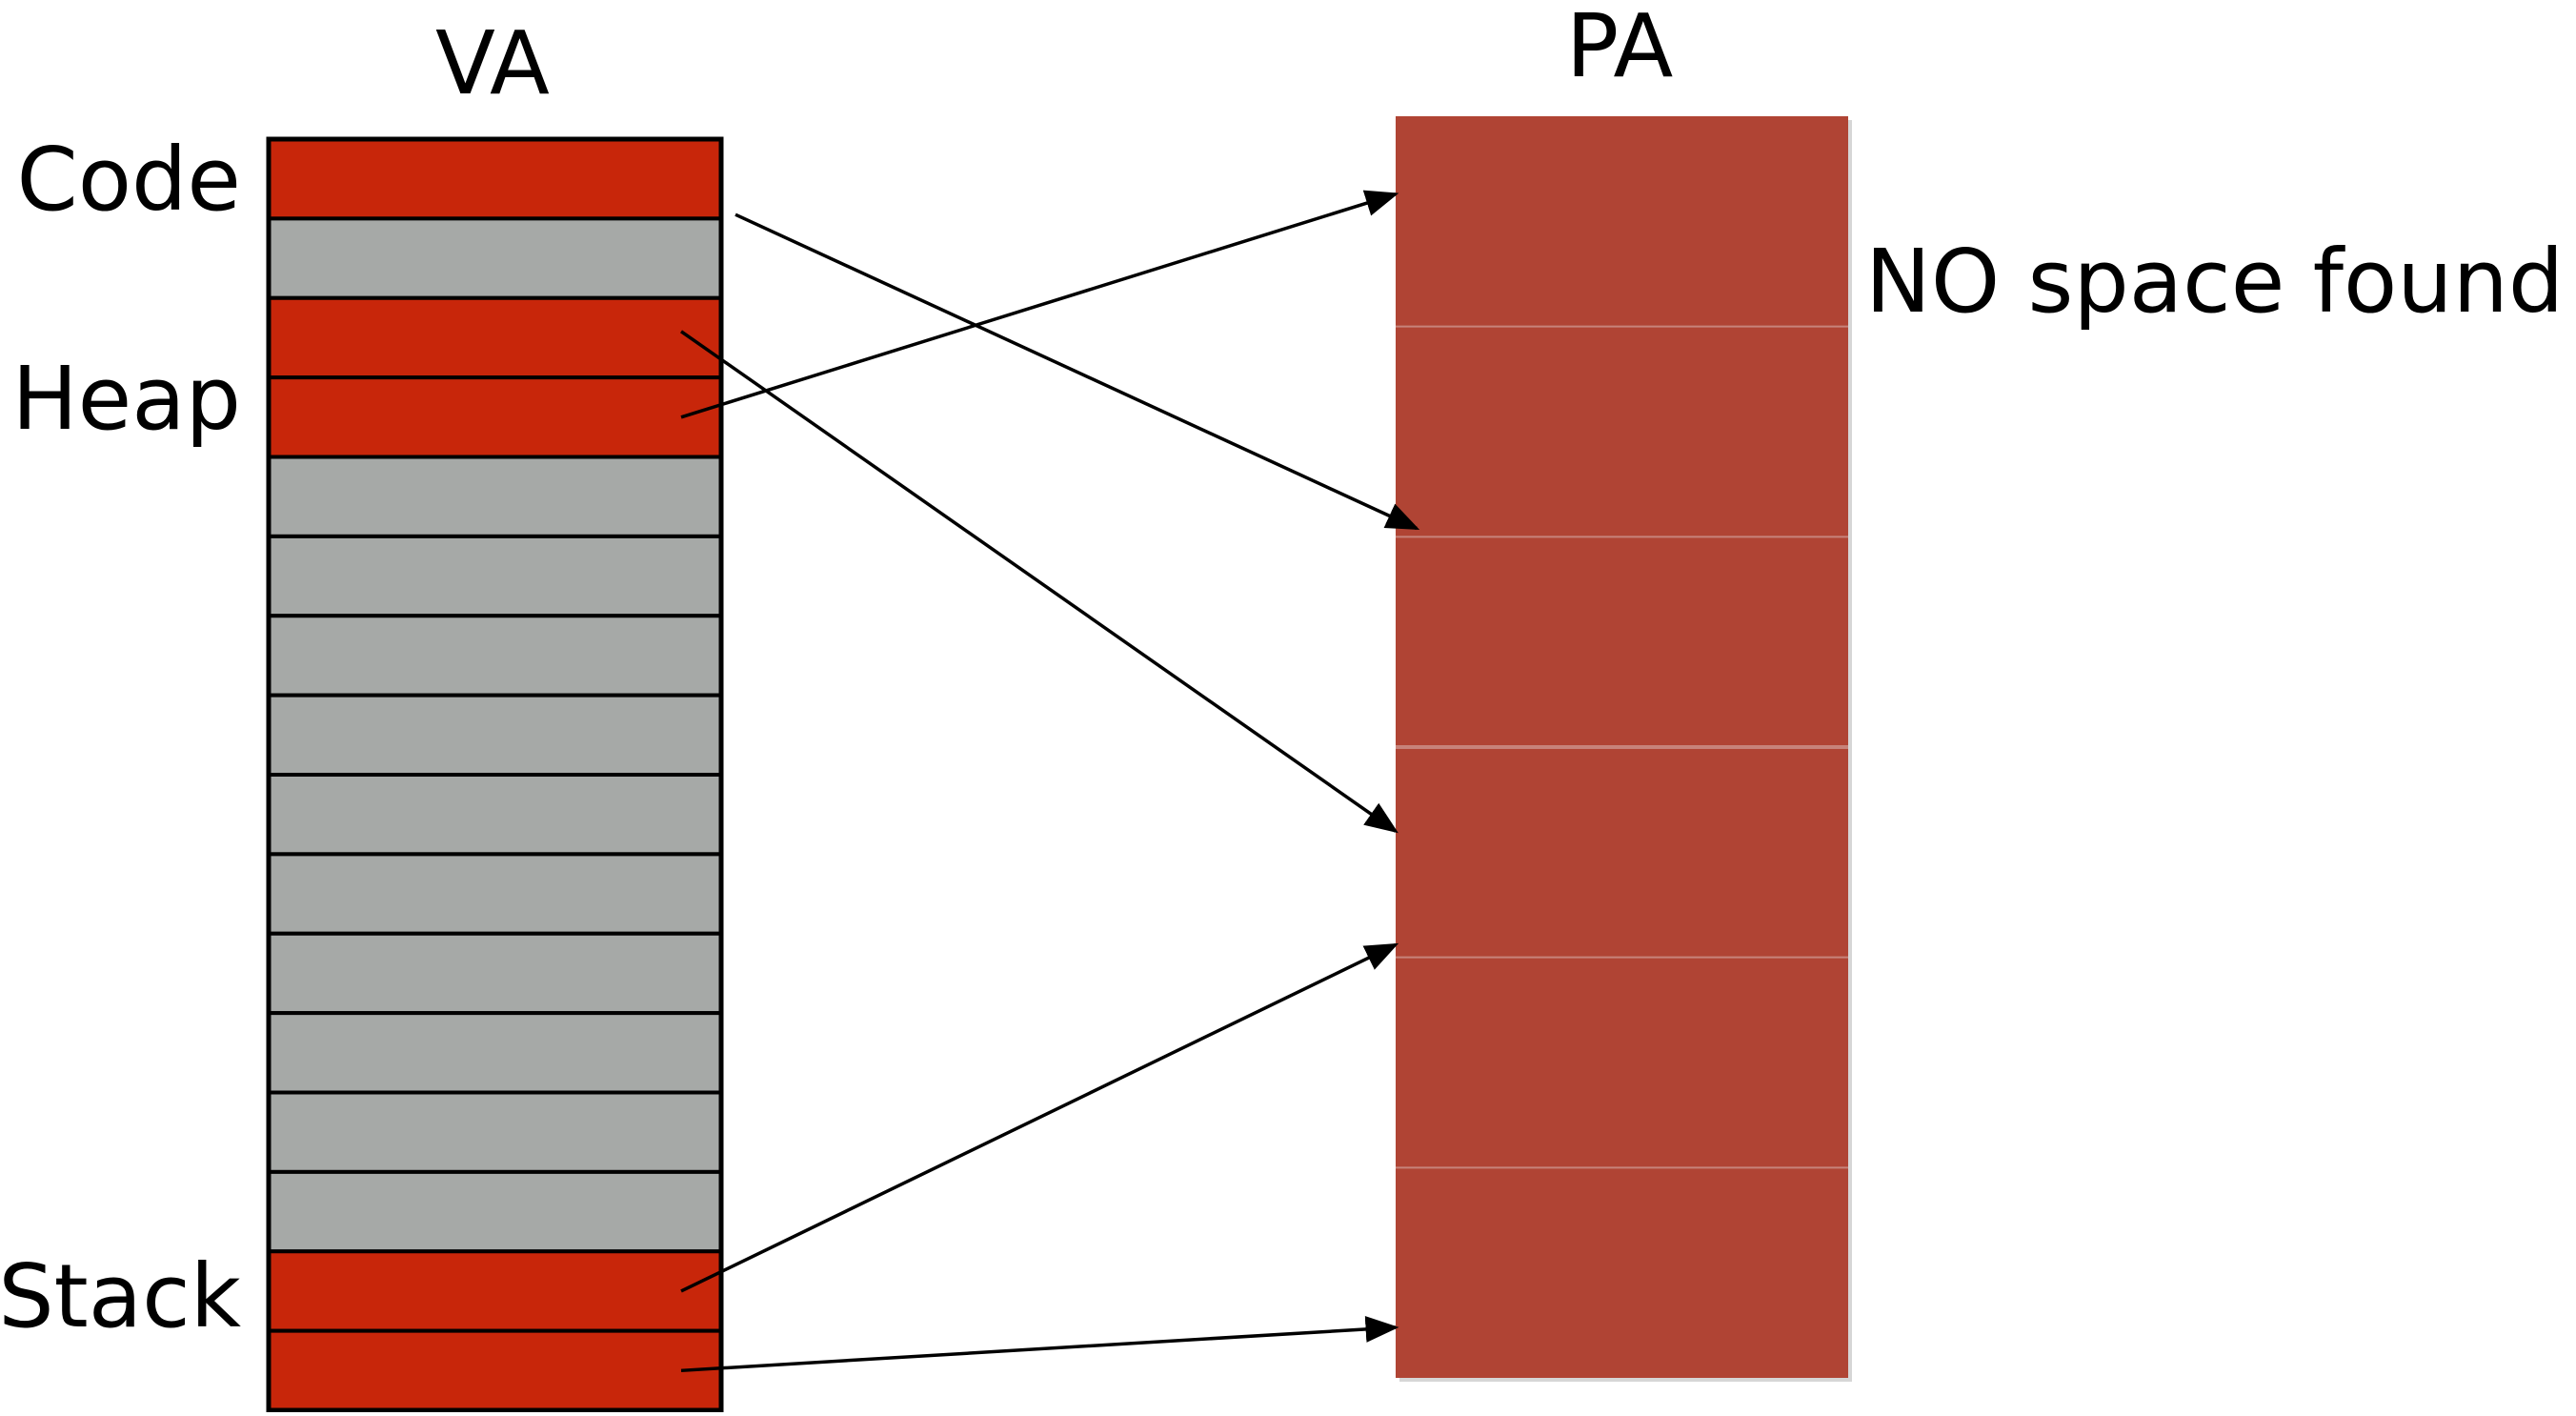 This screenshot has height=1416, width=2576. I want to click on heap-label: Heap, so click(126, 399).